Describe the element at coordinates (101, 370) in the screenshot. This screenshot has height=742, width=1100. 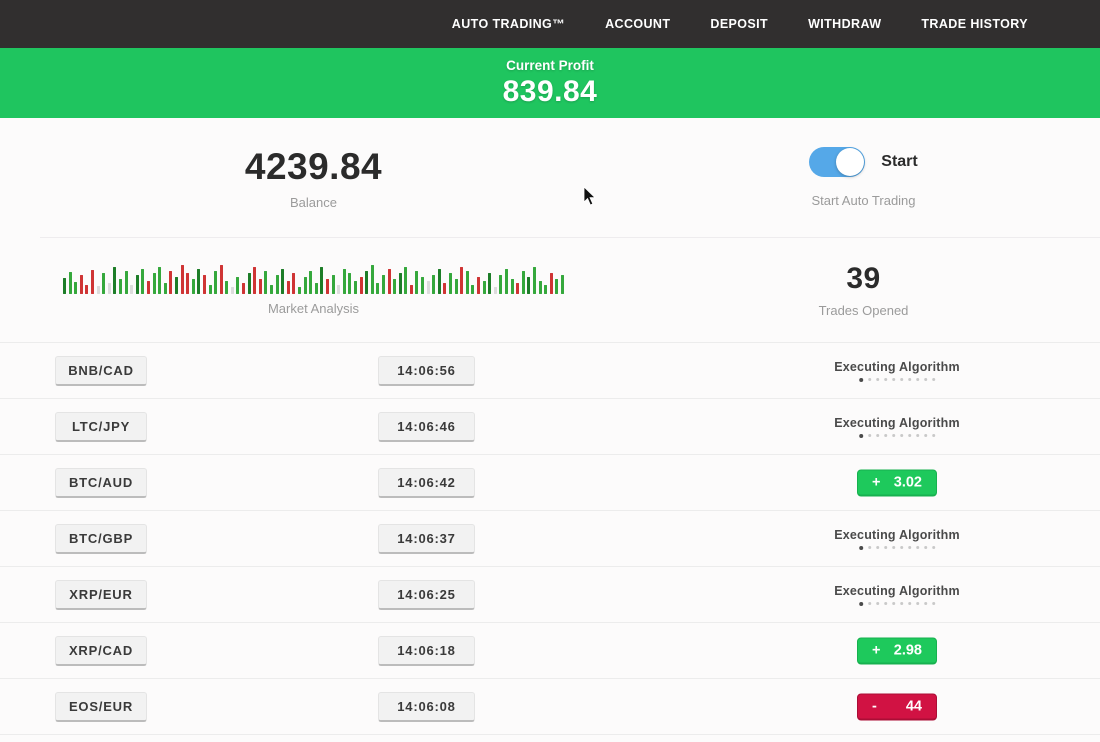
I see `pair-pill: BNB/CAD` at that location.